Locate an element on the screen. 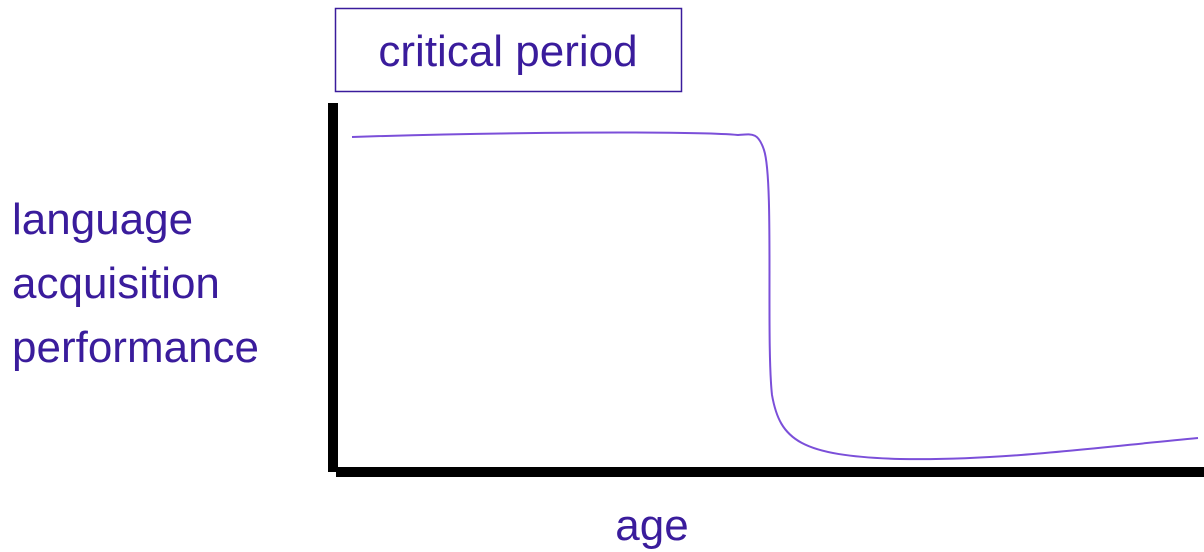 The height and width of the screenshot is (552, 1204). title-box is located at coordinates (508, 50).